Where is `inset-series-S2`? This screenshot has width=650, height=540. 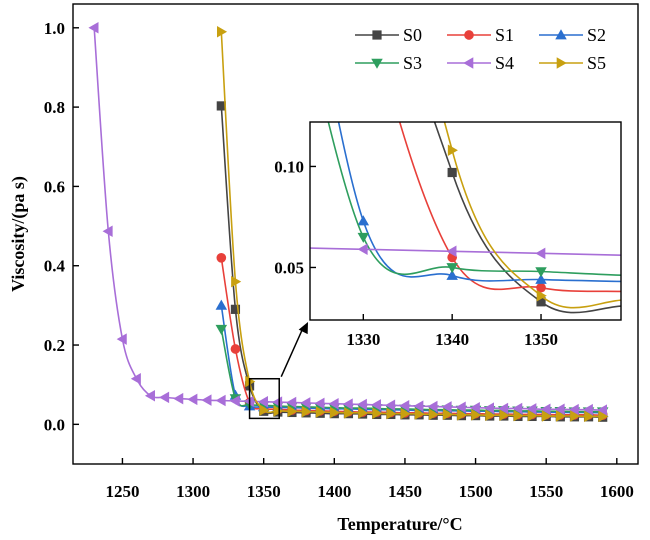
inset-series-S2 is located at coordinates (479, 203).